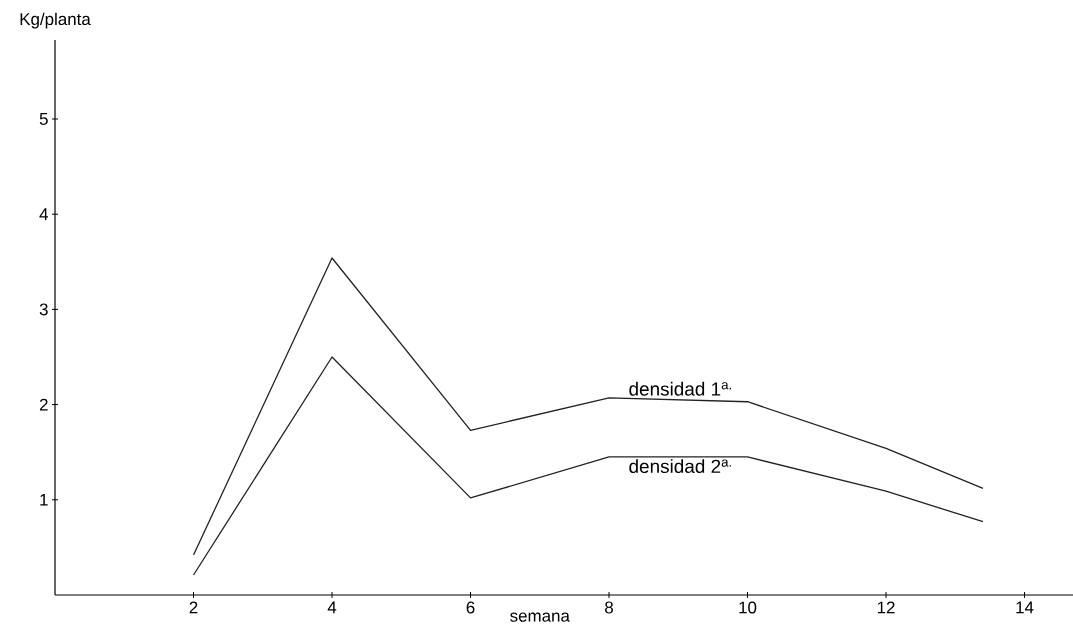 The image size is (1073, 635). Describe the element at coordinates (43, 119) in the screenshot. I see `y-tick-label: 5` at that location.